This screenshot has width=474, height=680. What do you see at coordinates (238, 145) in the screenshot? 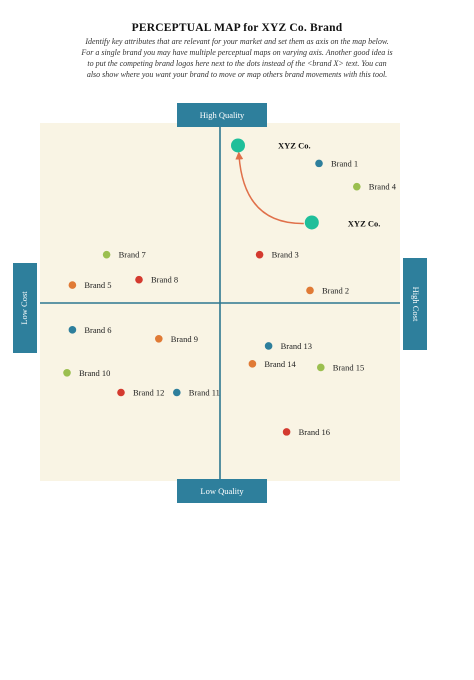
I see `xyz-target-point` at bounding box center [238, 145].